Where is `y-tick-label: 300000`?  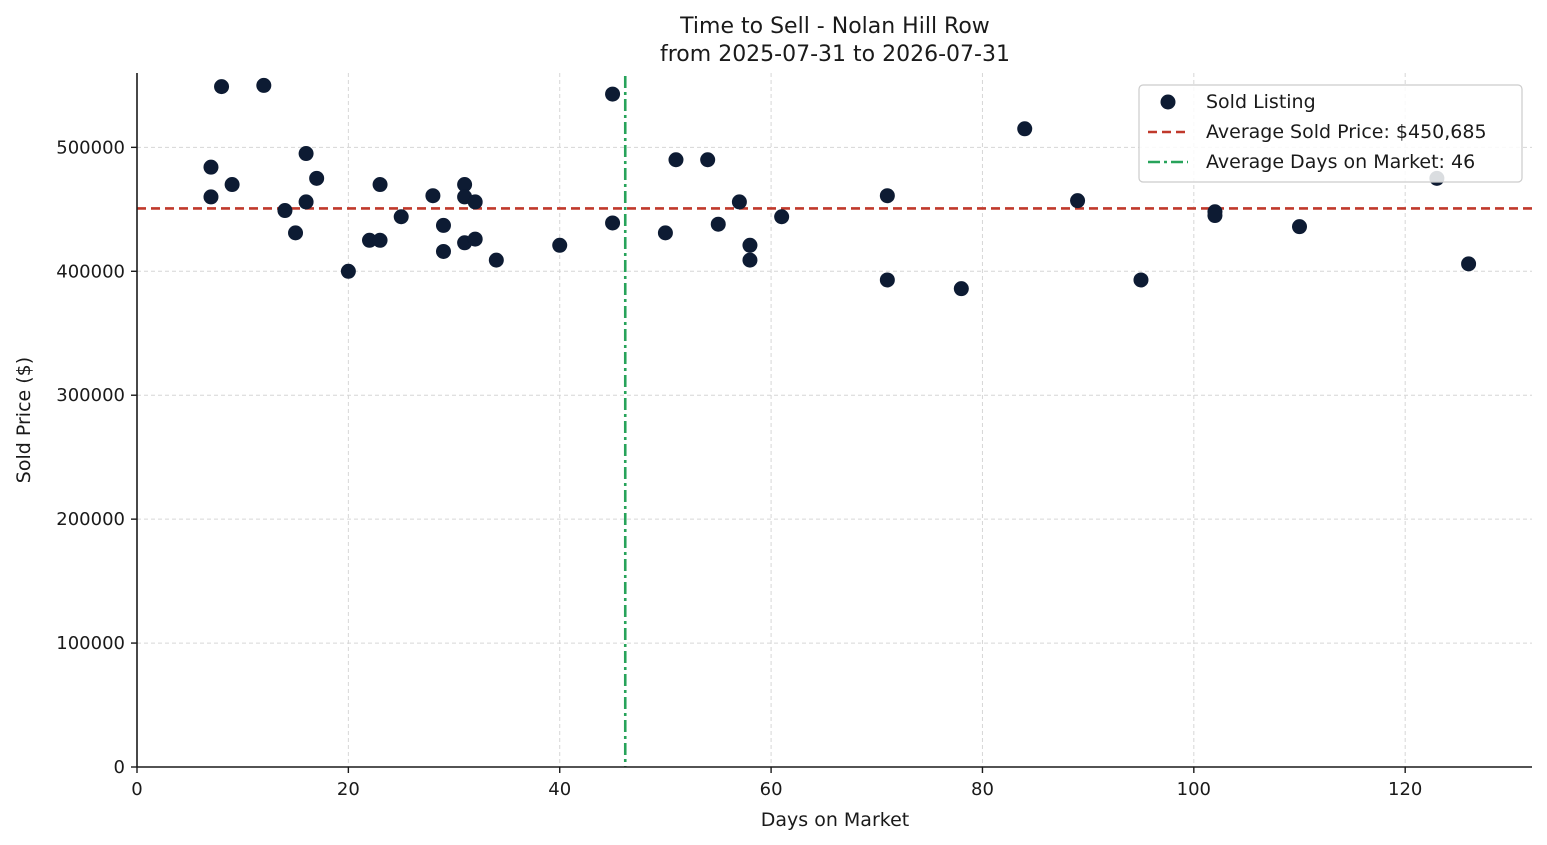
y-tick-label: 300000 is located at coordinates (90, 395).